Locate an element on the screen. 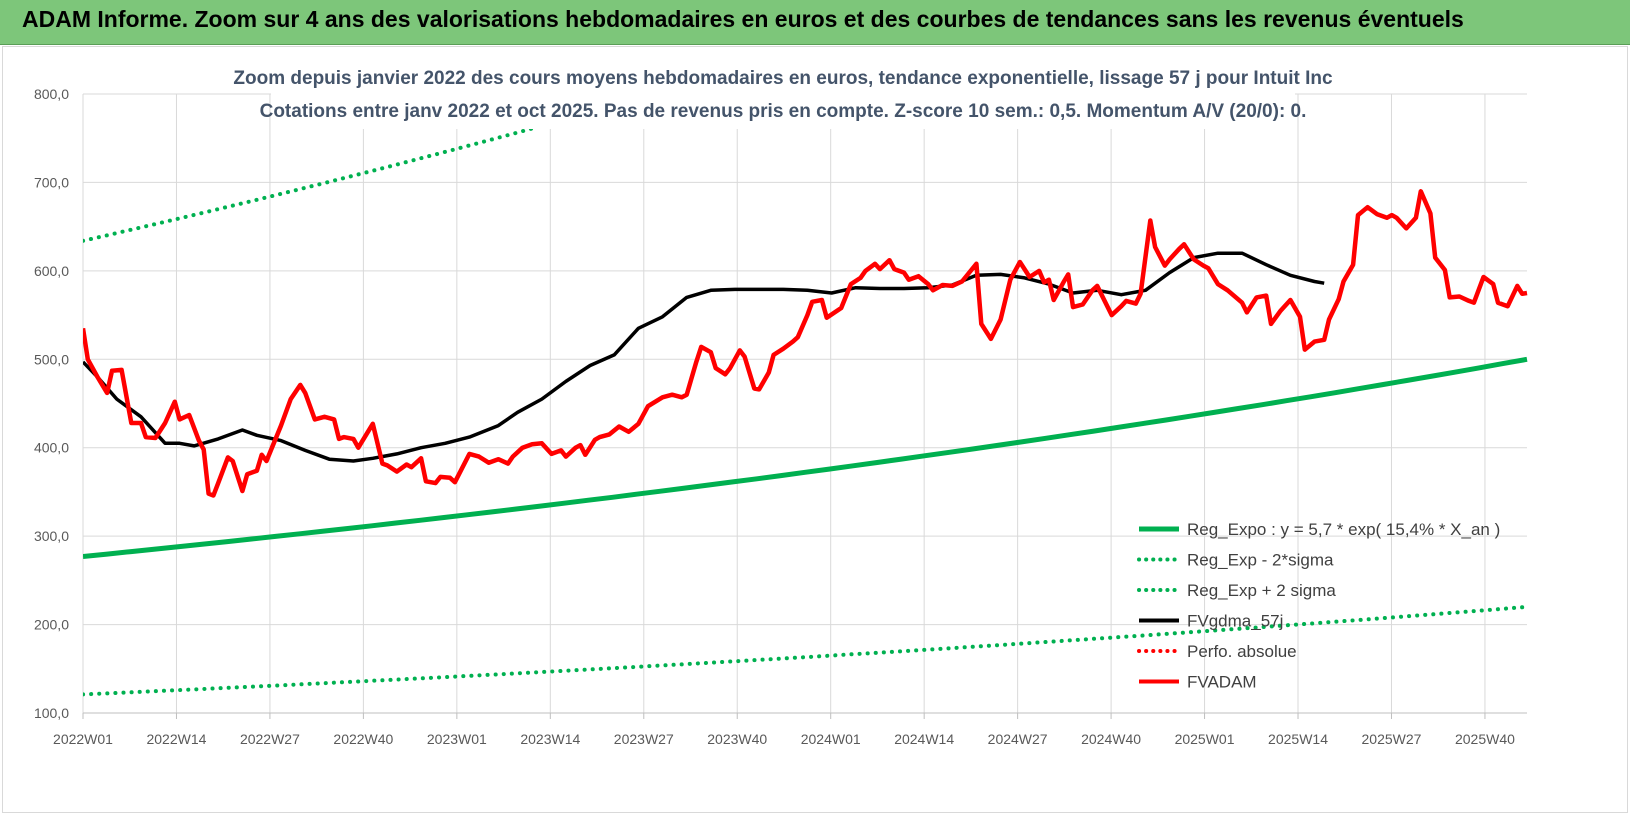 The image size is (1630, 815). y-tick-label: 300,0 is located at coordinates (51, 536).